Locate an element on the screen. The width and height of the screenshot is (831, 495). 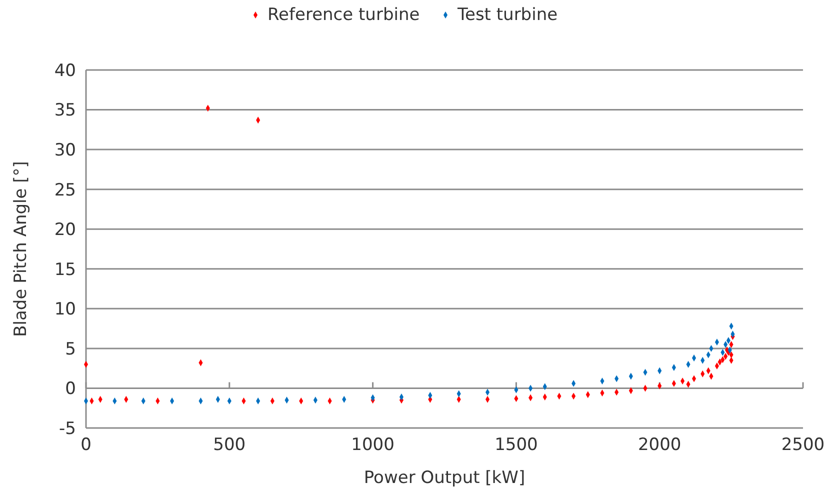
y-tick-label: -5 is located at coordinates (67, 428).